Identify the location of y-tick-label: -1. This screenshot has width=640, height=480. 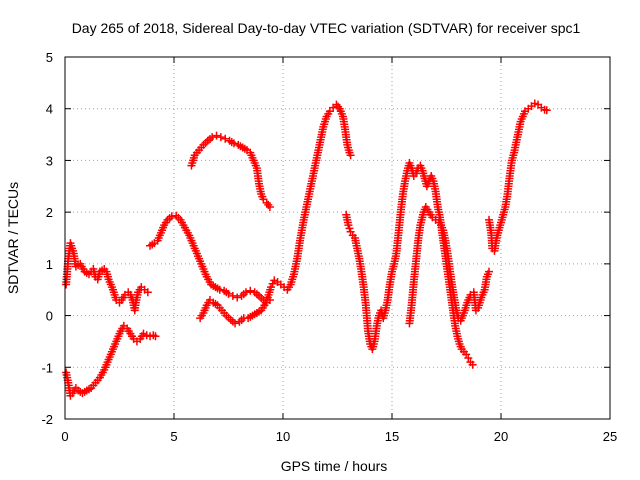
(47, 367).